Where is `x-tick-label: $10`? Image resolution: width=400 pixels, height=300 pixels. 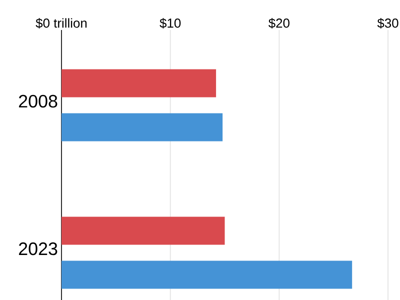
x-tick-label: $10 is located at coordinates (170, 23).